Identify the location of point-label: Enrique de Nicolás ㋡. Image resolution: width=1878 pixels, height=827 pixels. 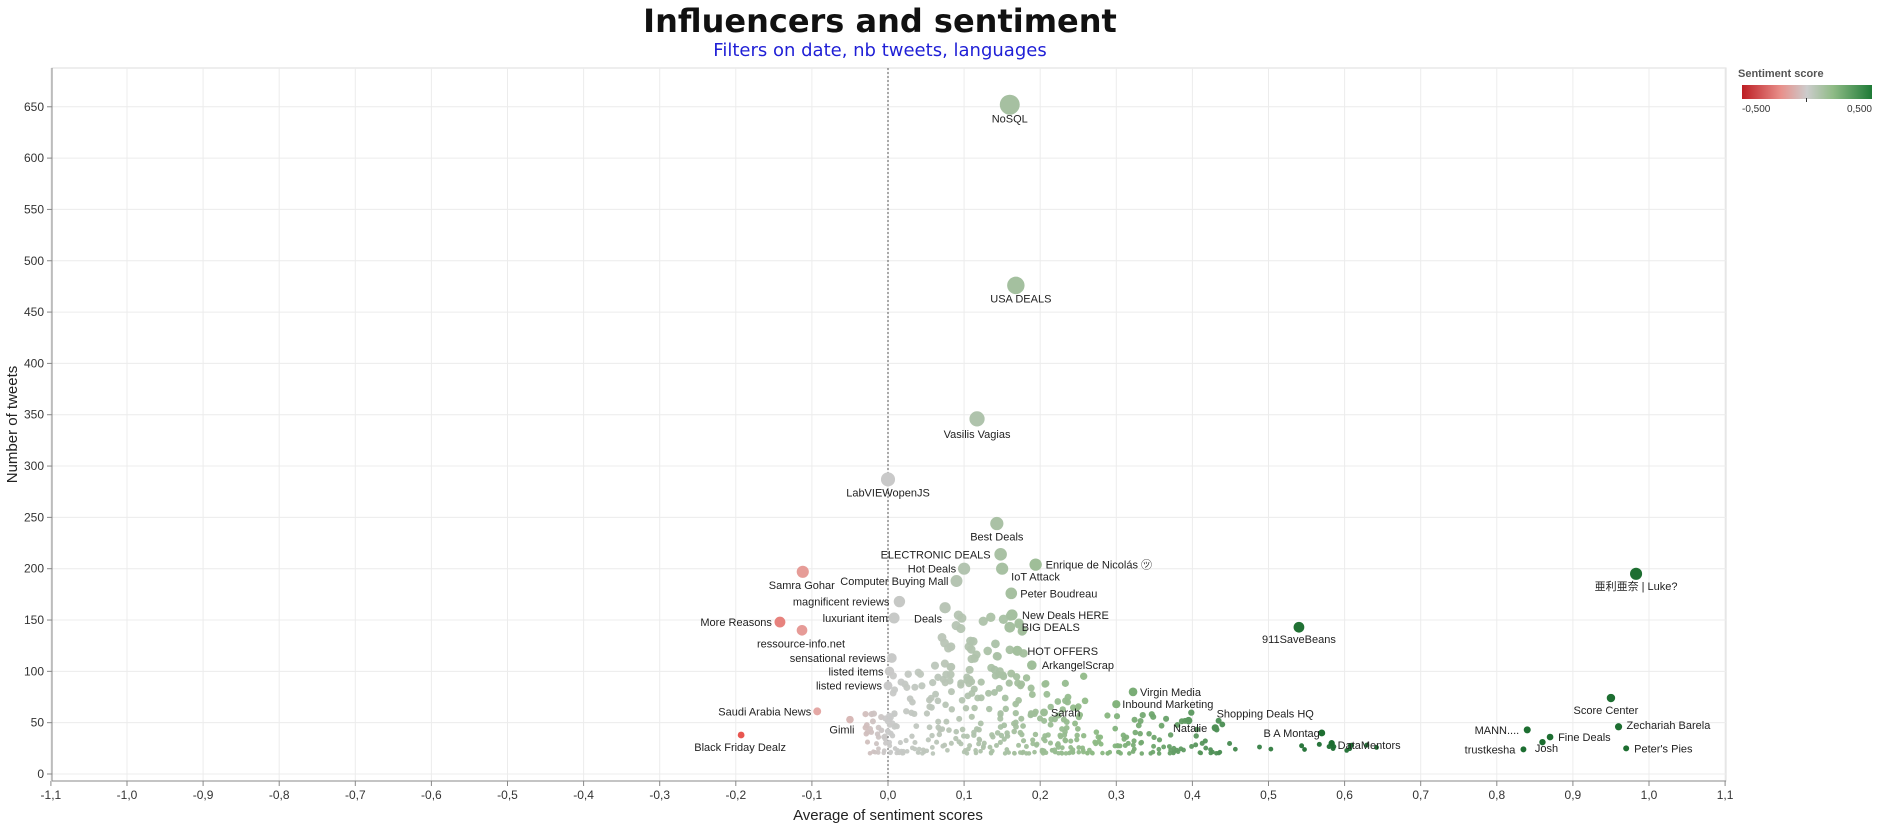
(1099, 565).